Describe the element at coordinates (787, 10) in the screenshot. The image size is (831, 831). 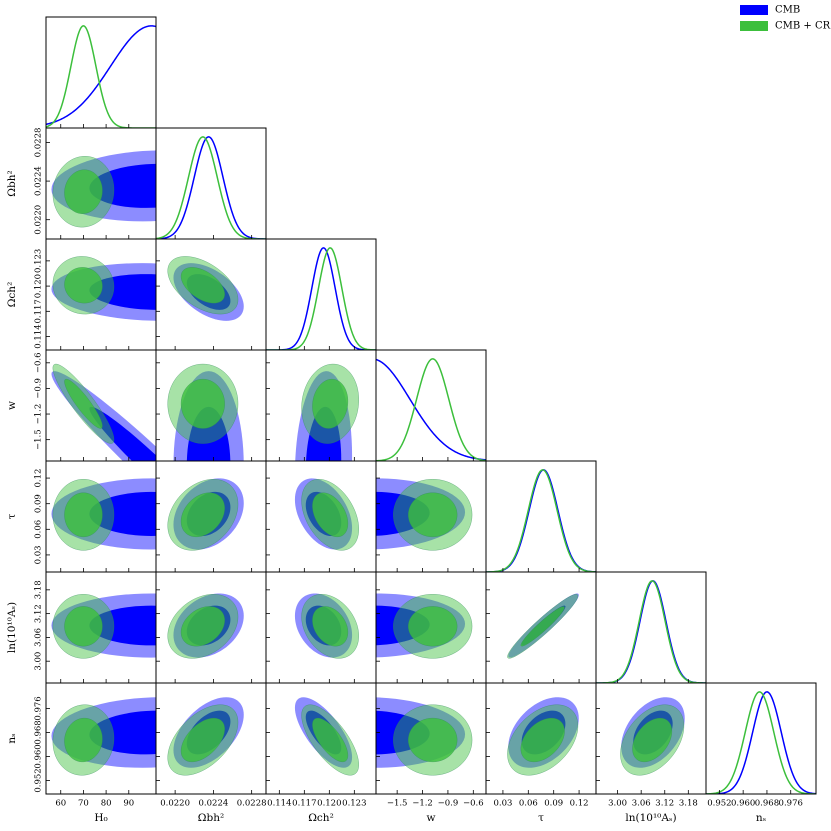
I see `legend-label: CMB` at that location.